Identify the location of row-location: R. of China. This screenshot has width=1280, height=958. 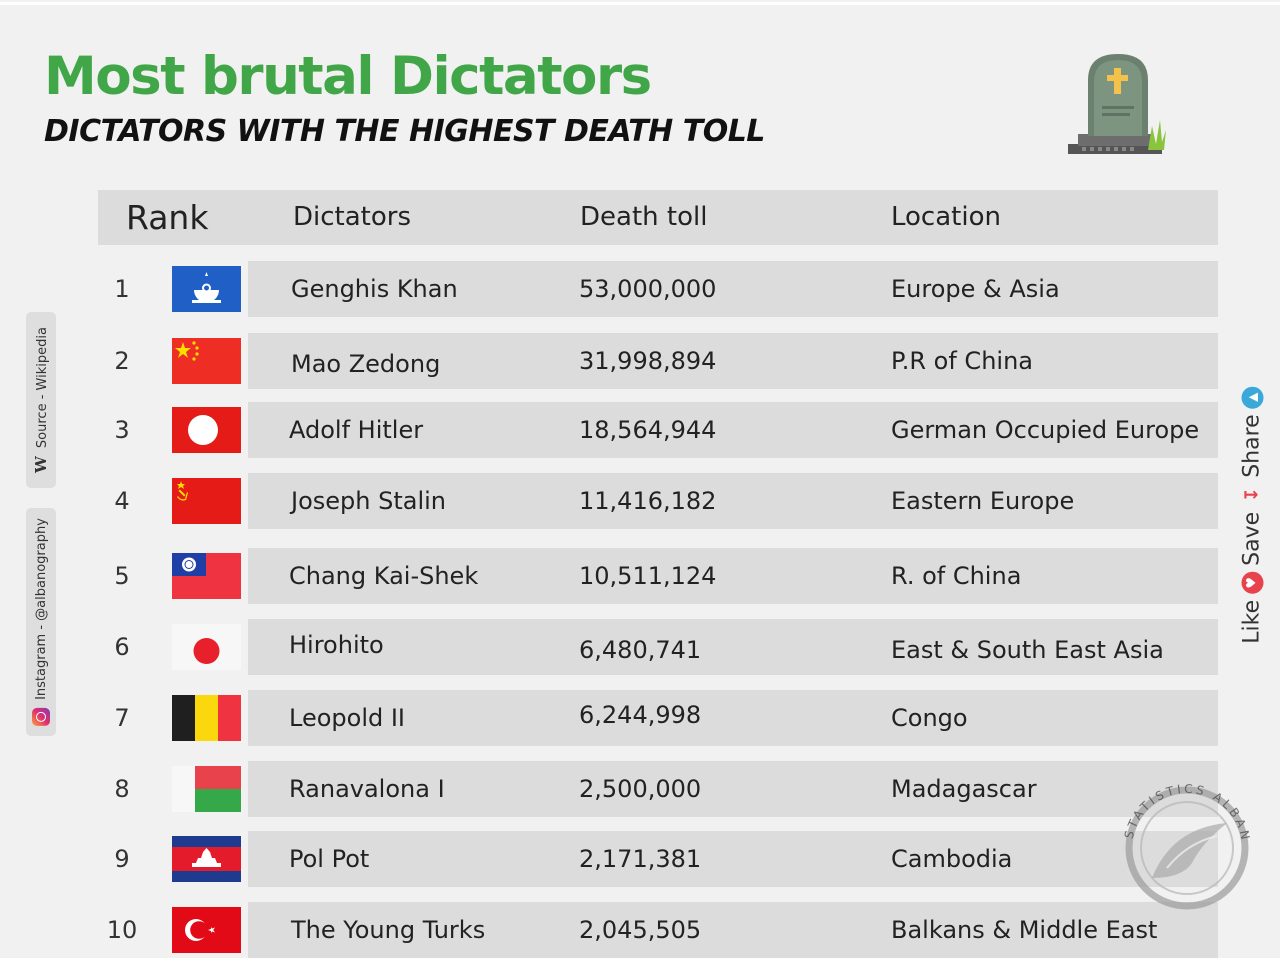
(956, 576).